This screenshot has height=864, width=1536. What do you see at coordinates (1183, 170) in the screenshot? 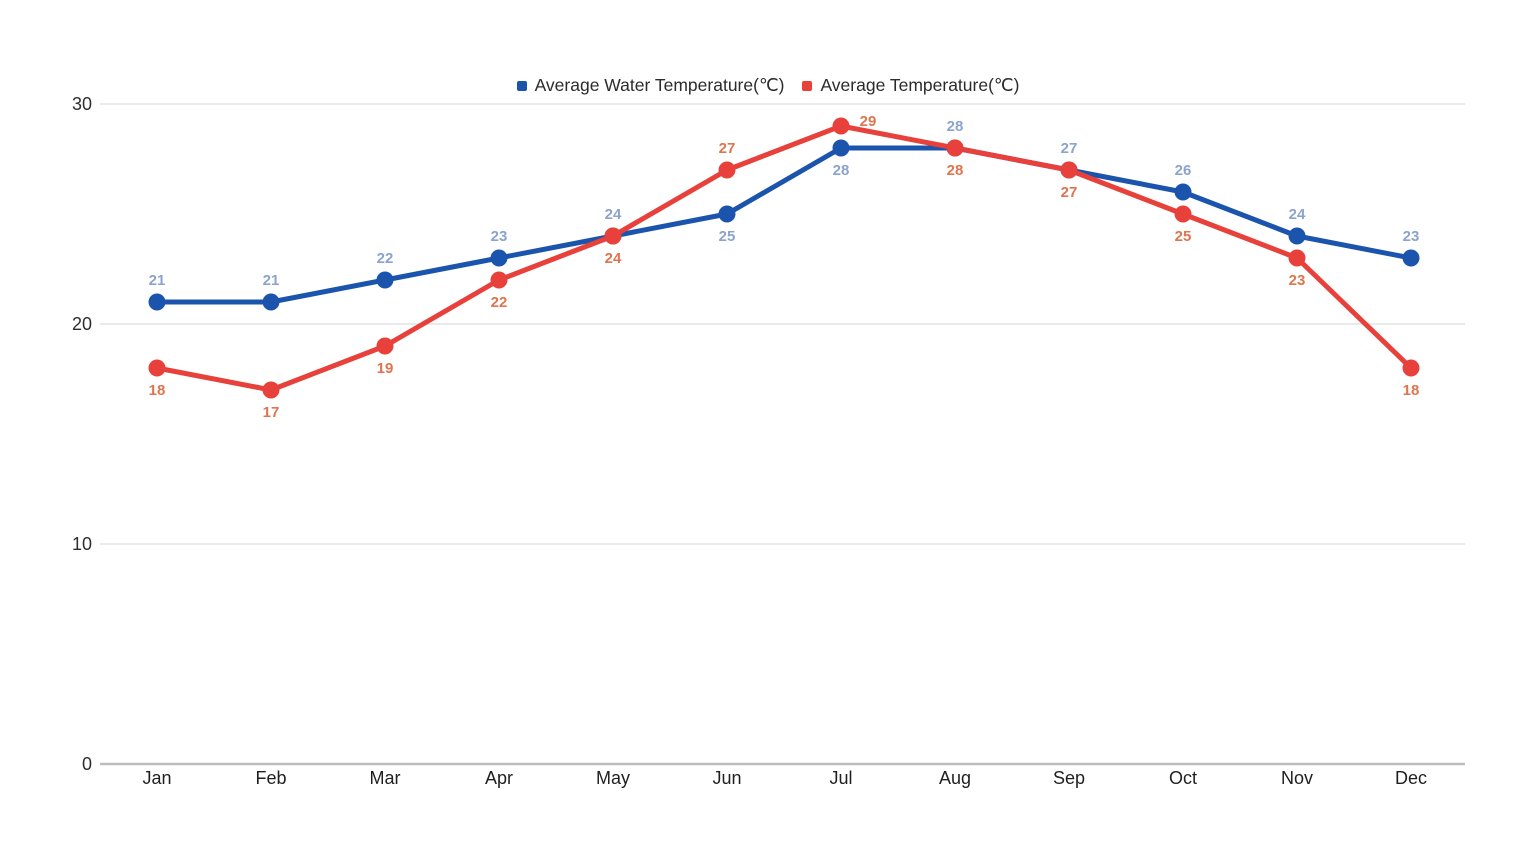
I see `data-label-water-oct: 26` at bounding box center [1183, 170].